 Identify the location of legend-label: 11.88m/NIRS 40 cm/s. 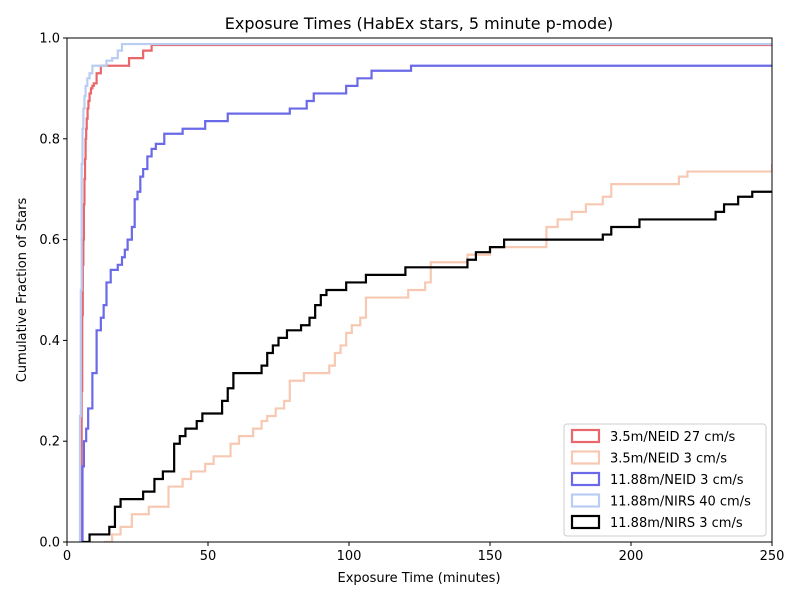
(680, 502).